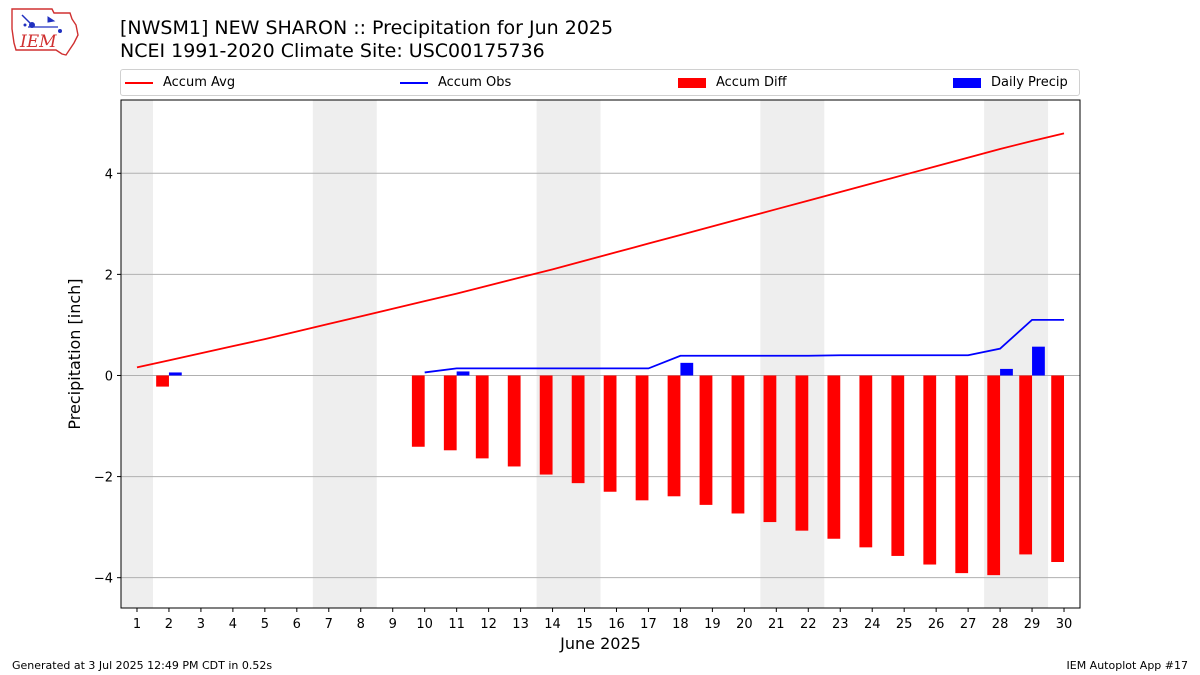 The image size is (1200, 675). Describe the element at coordinates (265, 624) in the screenshot. I see `x-tick-label: 5` at that location.